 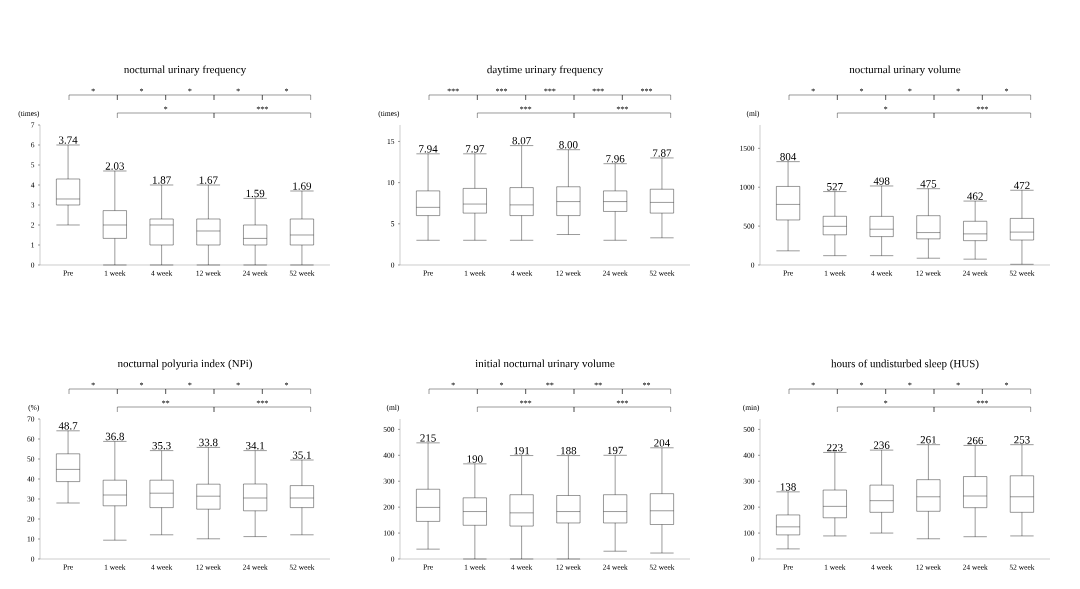 What do you see at coordinates (428, 438) in the screenshot?
I see `text: 215` at bounding box center [428, 438].